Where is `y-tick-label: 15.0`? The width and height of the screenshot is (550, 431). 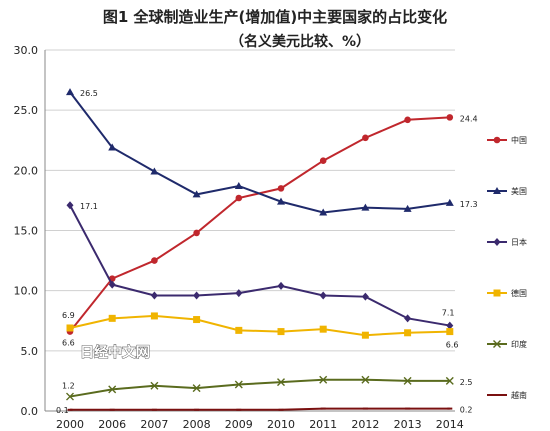 y-tick-label: 15.0 is located at coordinates (26, 231).